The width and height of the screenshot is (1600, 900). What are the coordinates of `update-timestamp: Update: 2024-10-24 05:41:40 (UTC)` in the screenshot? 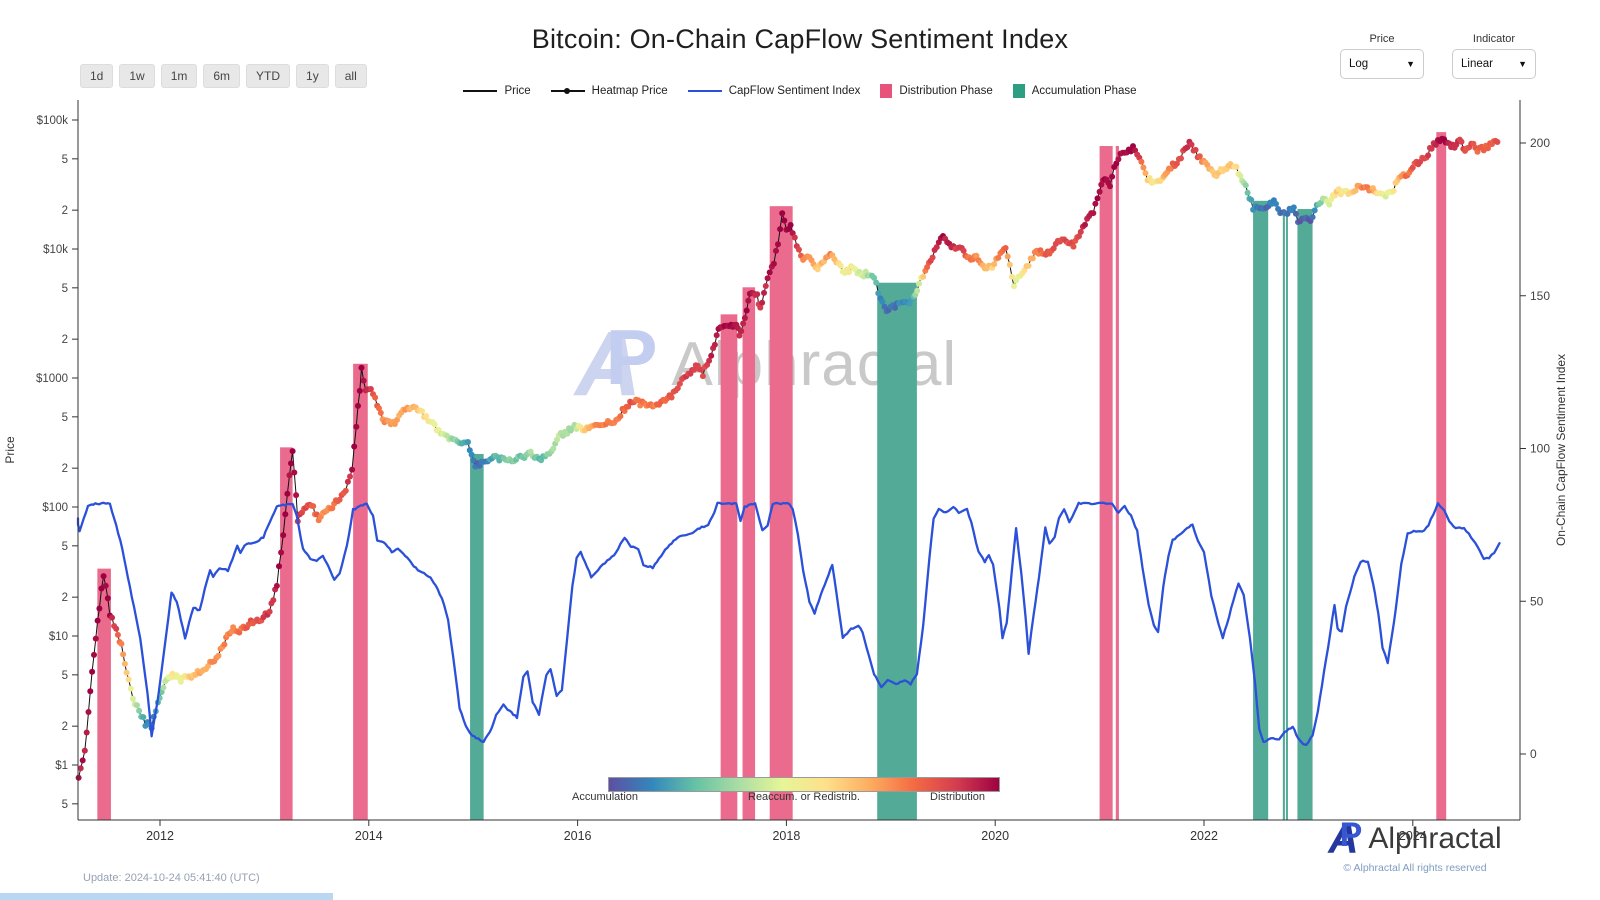 It's located at (171, 878).